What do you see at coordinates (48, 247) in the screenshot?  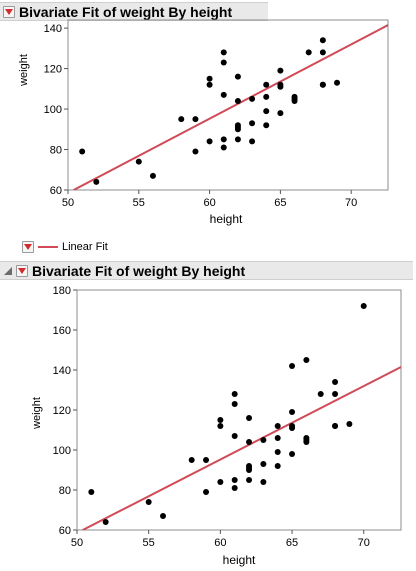 I see `linear-fit-line-swatch` at bounding box center [48, 247].